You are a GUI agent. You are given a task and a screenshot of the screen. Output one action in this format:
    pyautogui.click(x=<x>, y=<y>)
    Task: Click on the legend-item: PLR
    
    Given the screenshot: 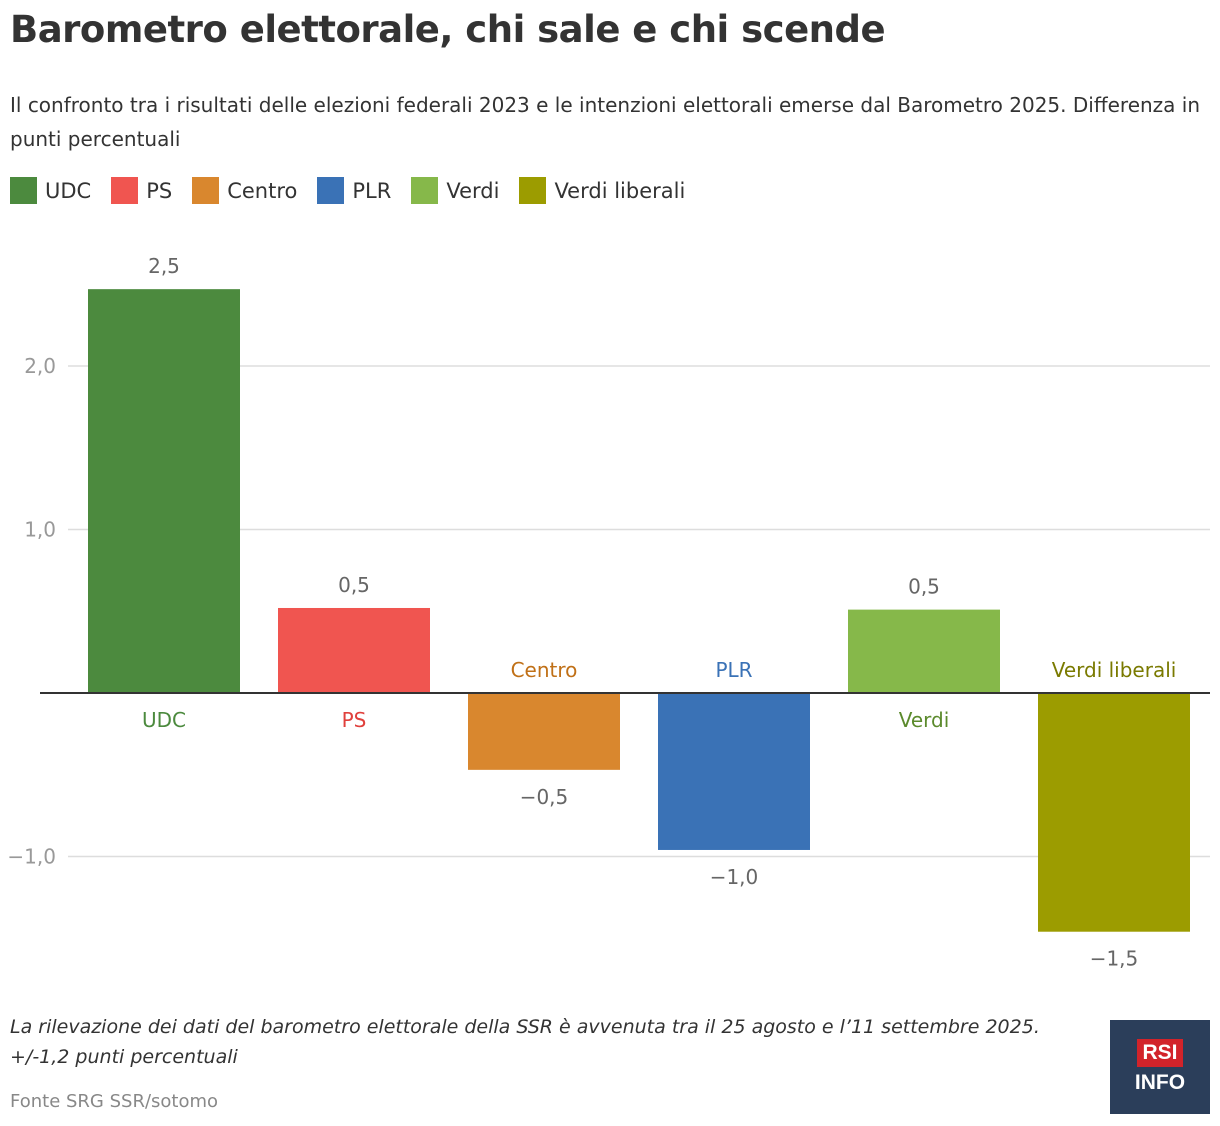 What is the action you would take?
    pyautogui.click(x=354, y=190)
    